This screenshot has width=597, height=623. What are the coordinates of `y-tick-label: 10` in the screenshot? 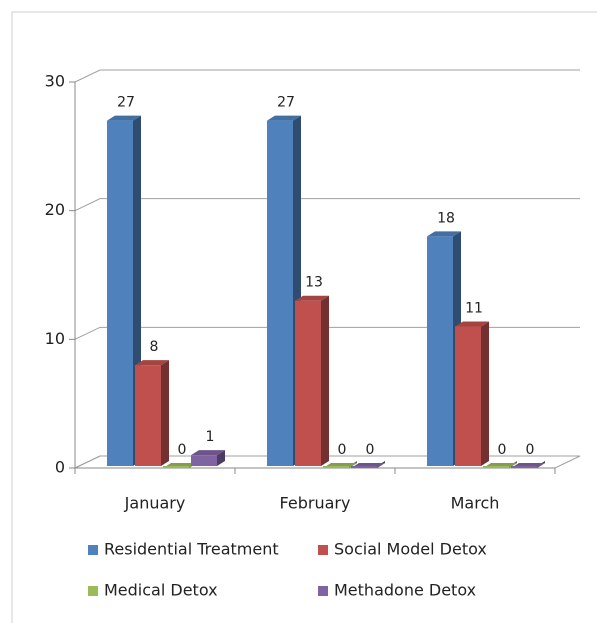 It's located at (55, 338).